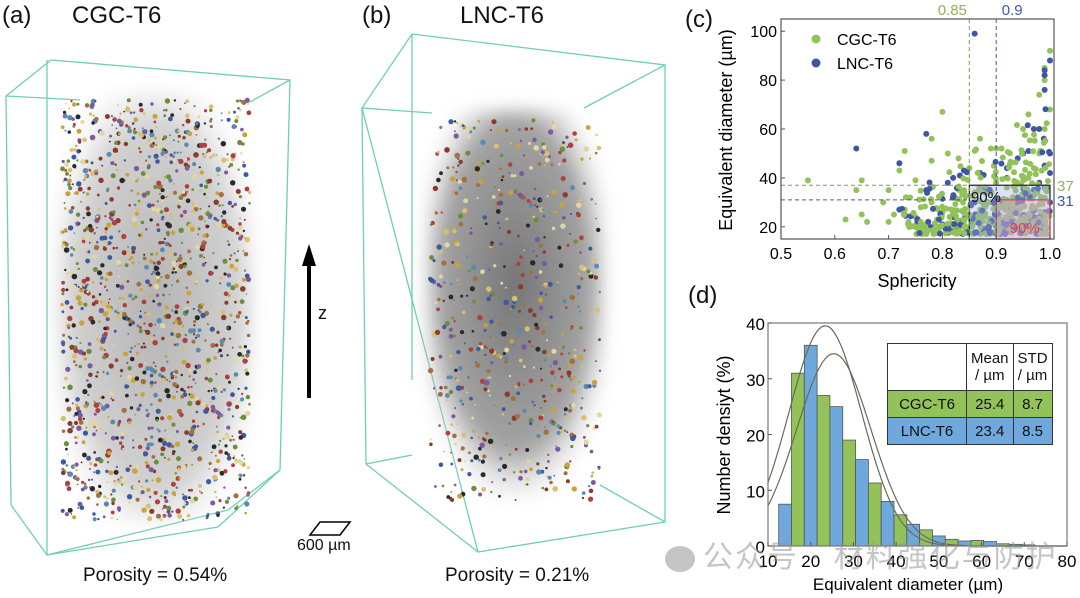 Image resolution: width=1080 pixels, height=598 pixels. Describe the element at coordinates (1032, 367) in the screenshot. I see `stats-header-std: STD / µm` at that location.